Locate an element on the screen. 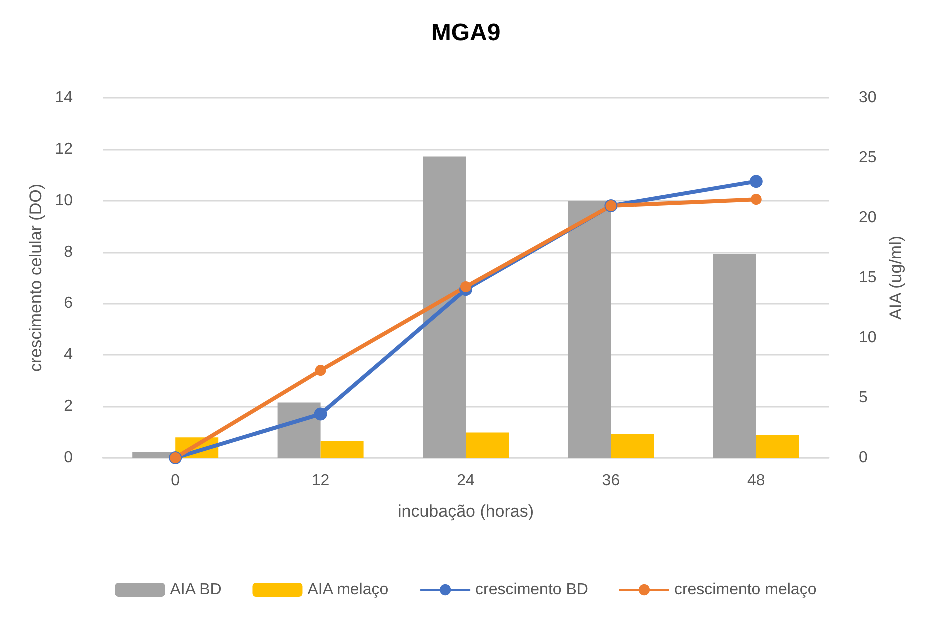  y-tick-label: 4 is located at coordinates (69, 355).